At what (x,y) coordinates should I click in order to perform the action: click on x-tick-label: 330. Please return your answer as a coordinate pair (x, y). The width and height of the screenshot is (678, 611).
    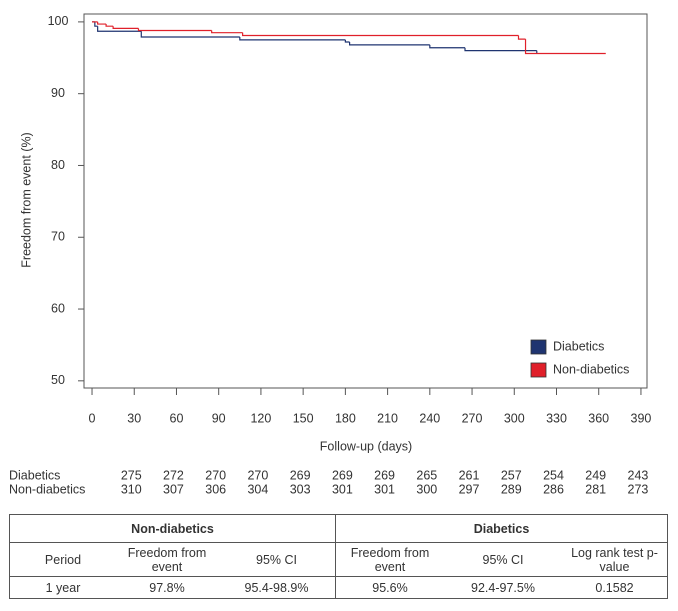
    Looking at the image, I should click on (556, 418).